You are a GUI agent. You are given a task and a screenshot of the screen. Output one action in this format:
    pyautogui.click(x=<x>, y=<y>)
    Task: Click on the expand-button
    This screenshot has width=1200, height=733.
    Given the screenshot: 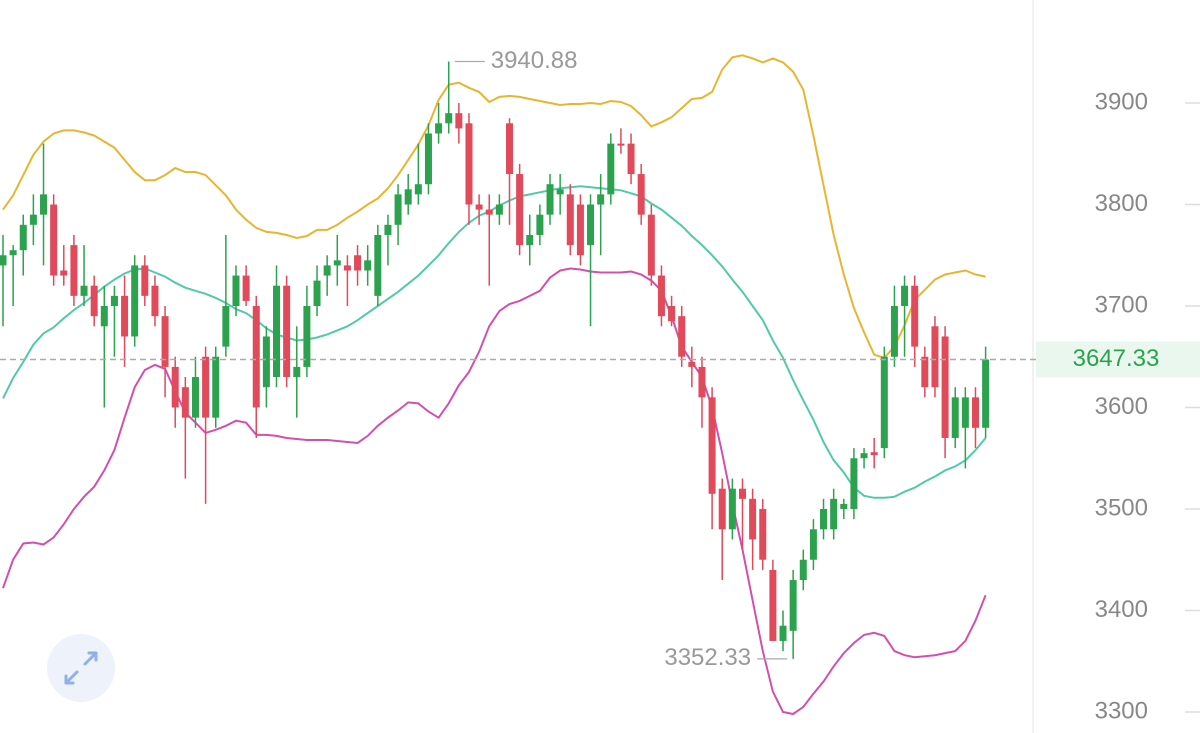 What is the action you would take?
    pyautogui.click(x=81, y=668)
    